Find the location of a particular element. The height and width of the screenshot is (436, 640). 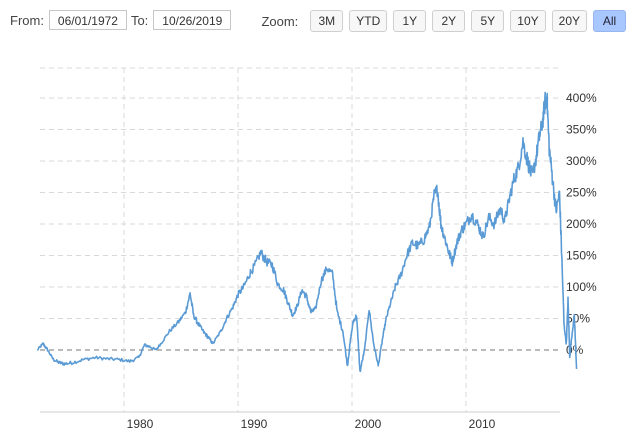

x-tick-label: 2000 is located at coordinates (368, 424).